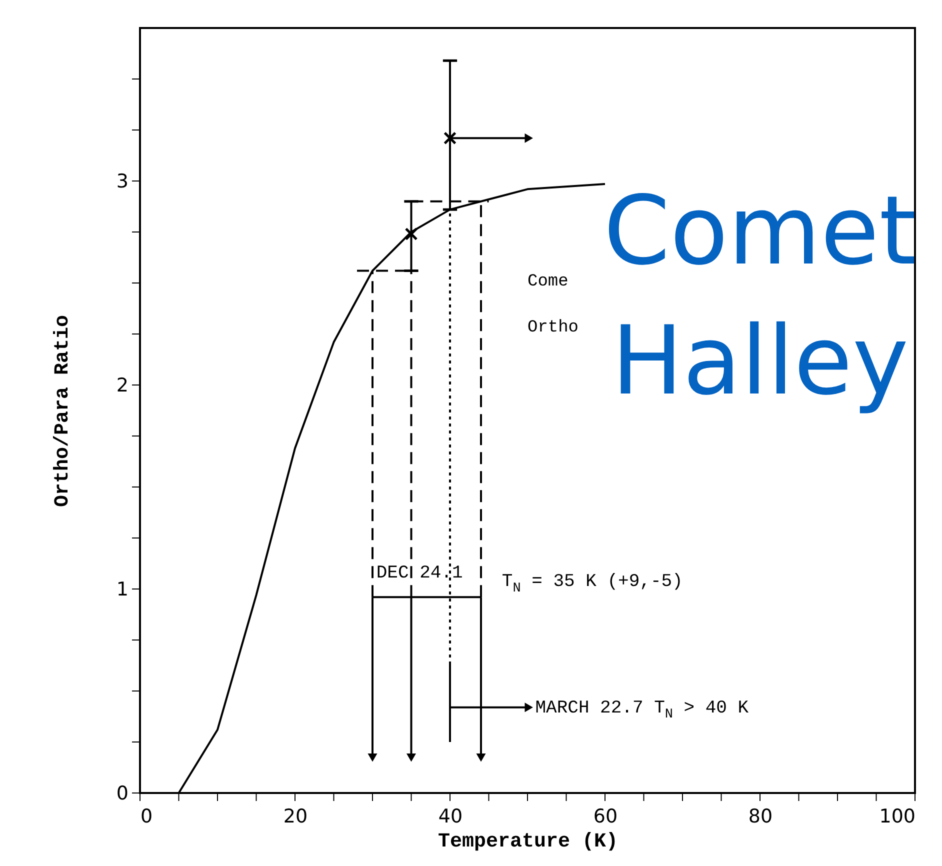  I want to click on x-tick-label: 100, so click(897, 817).